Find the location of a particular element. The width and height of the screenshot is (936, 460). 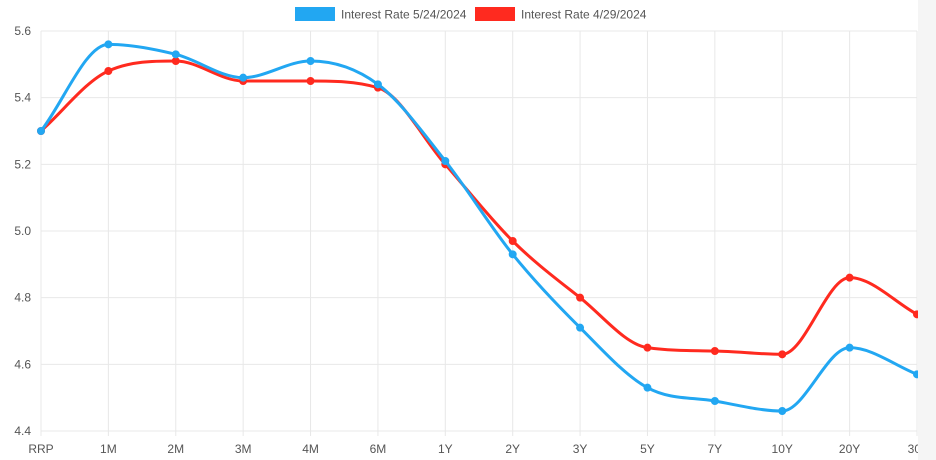

y-tick-label: 5.6 is located at coordinates (22, 31).